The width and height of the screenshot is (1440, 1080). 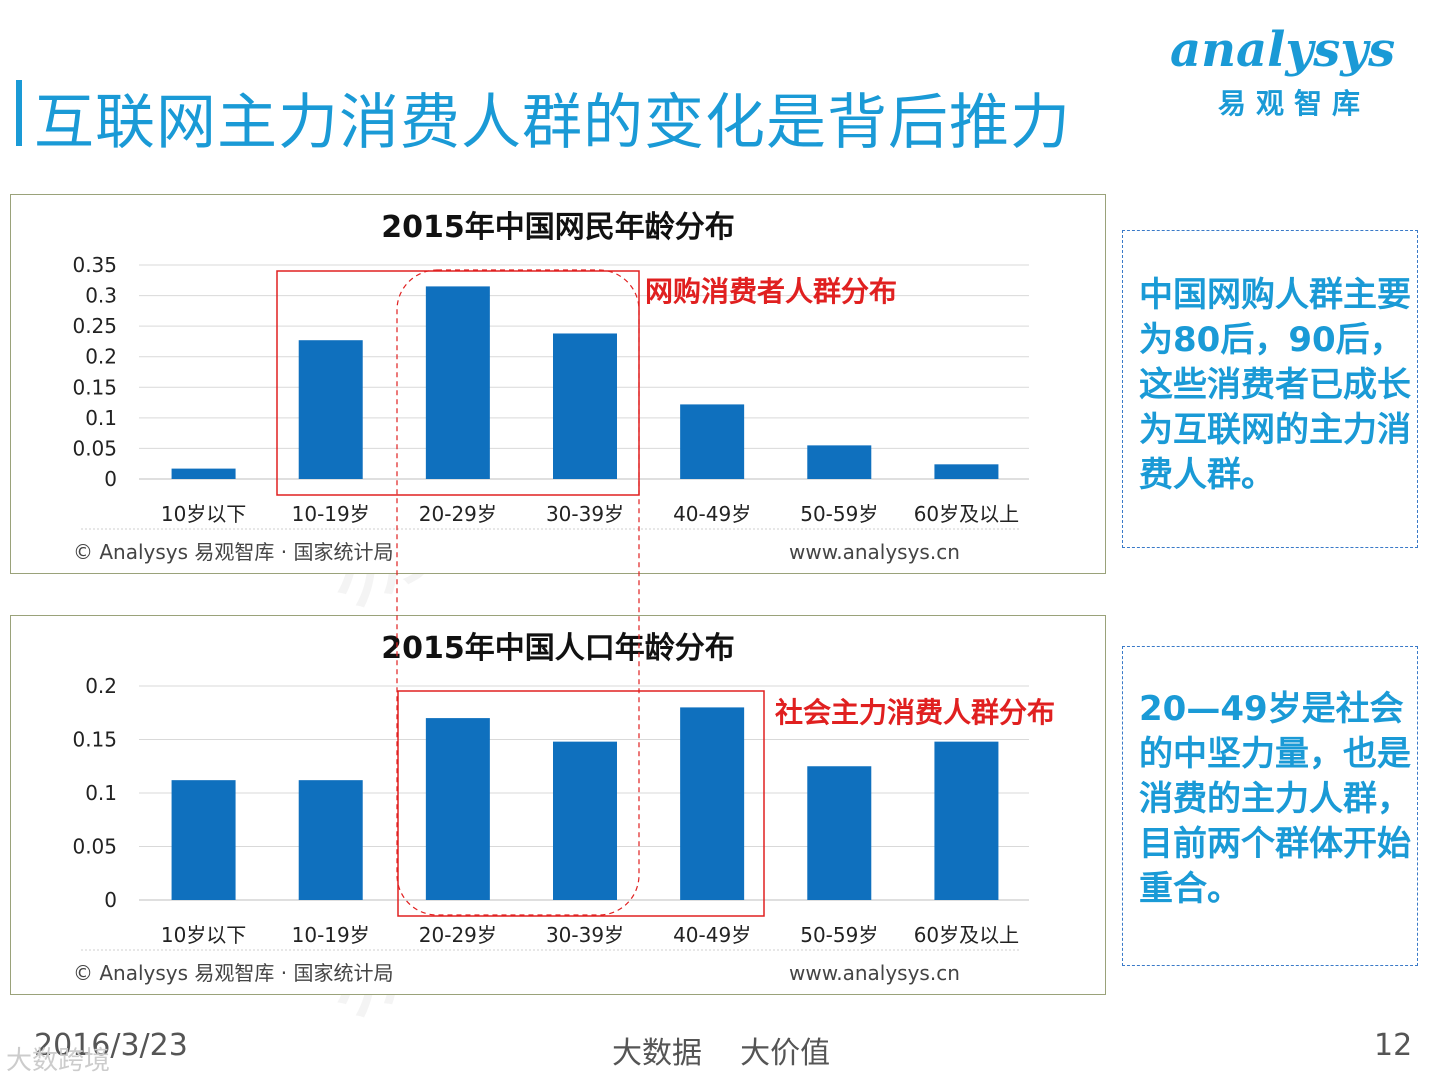 What do you see at coordinates (518, 592) in the screenshot?
I see `overlap-dashed-outline` at bounding box center [518, 592].